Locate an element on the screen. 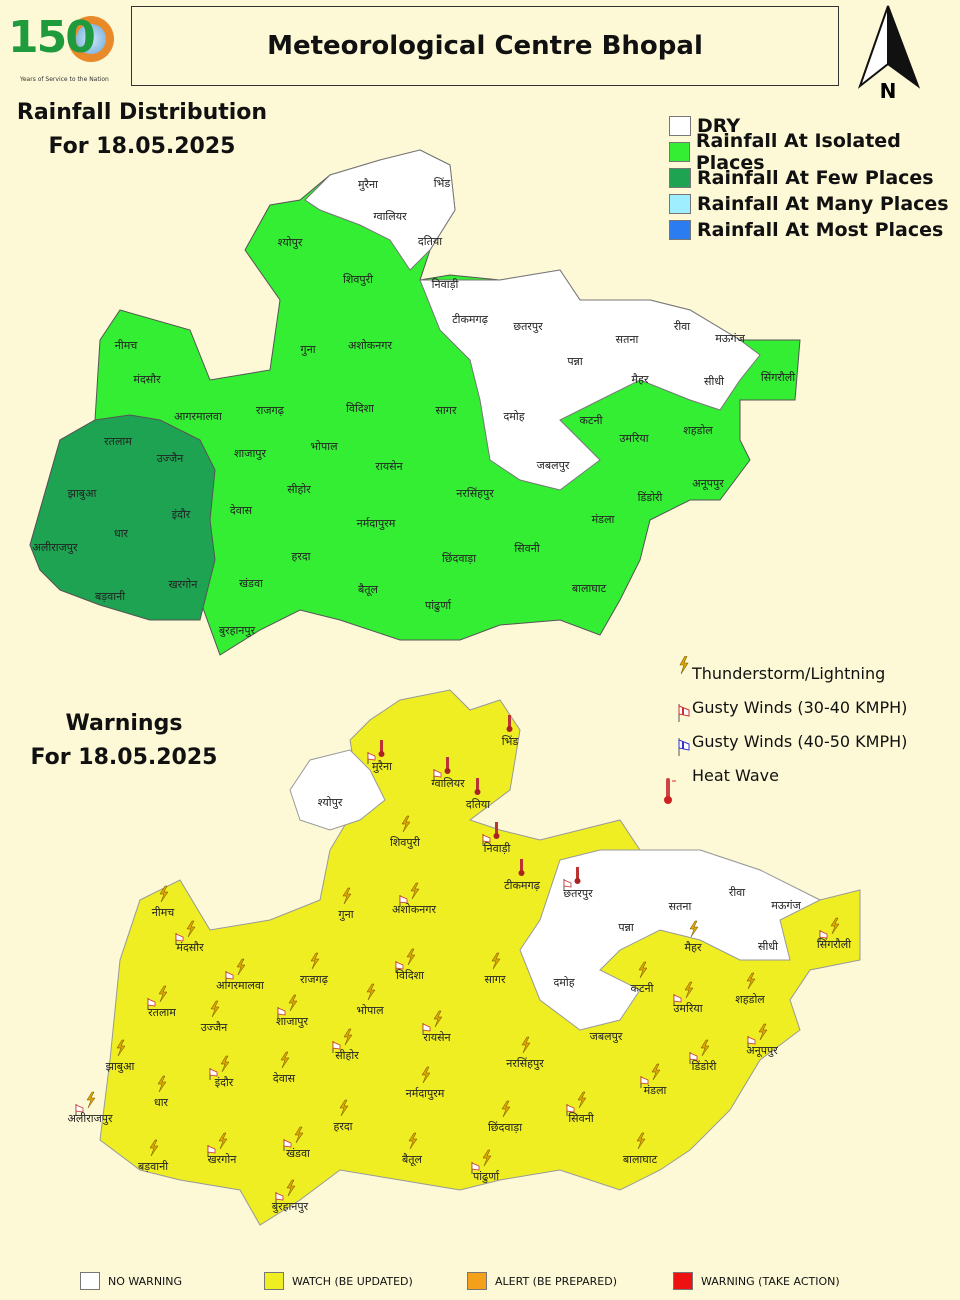 This screenshot has width=960, height=1300. rainfall-heading-date: For 18.05.2025 is located at coordinates (142, 146).